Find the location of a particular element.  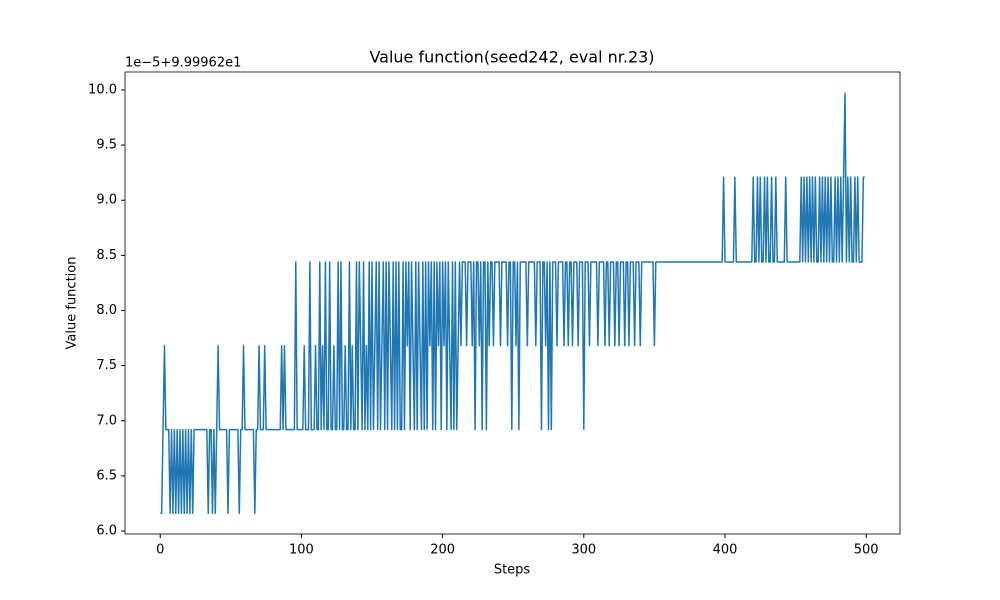

y-tick-label: 8.0 is located at coordinates (106, 310).